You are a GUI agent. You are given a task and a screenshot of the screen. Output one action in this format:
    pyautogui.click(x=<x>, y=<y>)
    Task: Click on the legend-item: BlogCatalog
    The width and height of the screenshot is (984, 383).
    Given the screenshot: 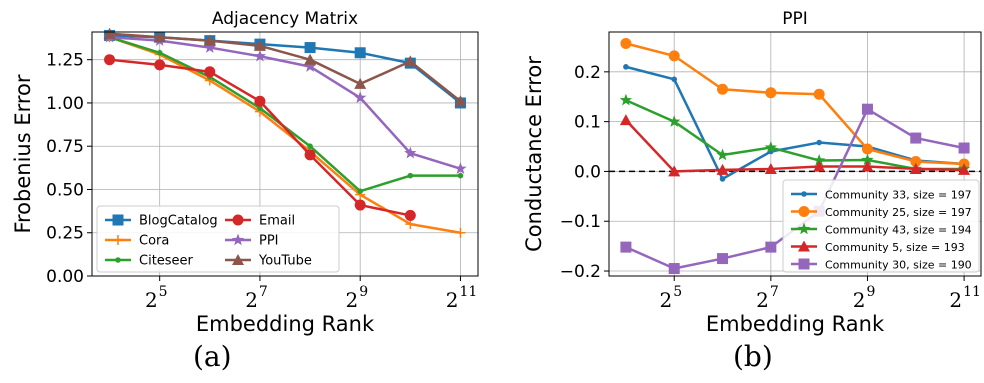 What is the action you would take?
    pyautogui.click(x=161, y=221)
    